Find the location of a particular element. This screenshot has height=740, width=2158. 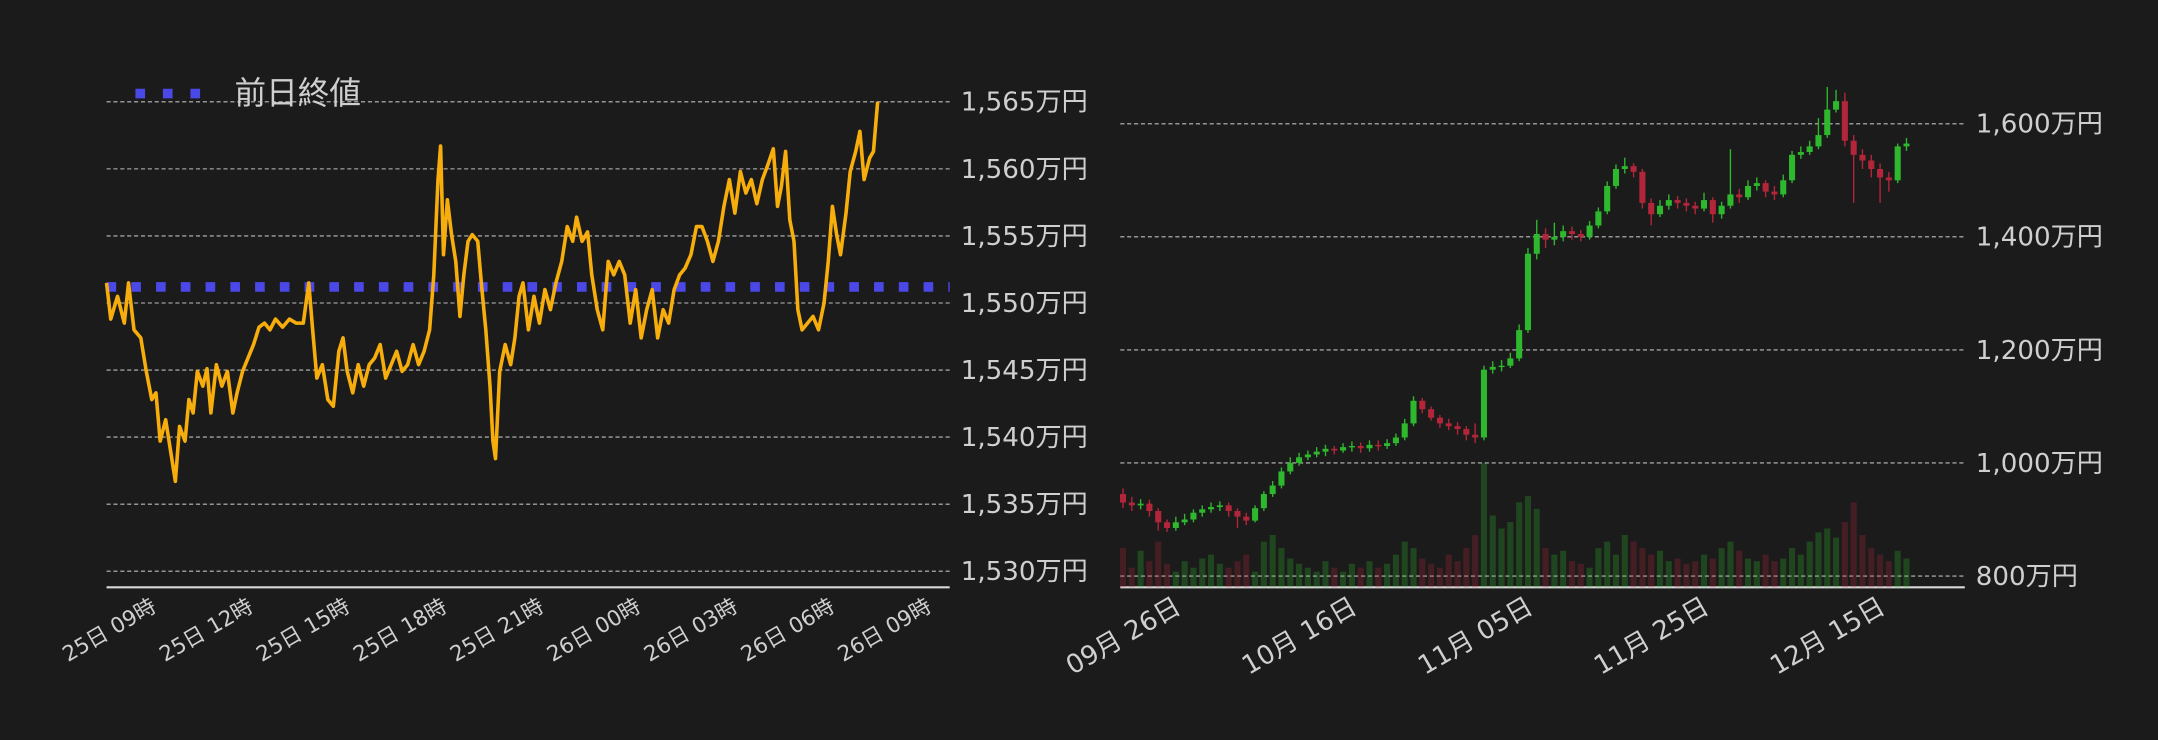

x-tick-label: 11月 25日 is located at coordinates (1651, 637).